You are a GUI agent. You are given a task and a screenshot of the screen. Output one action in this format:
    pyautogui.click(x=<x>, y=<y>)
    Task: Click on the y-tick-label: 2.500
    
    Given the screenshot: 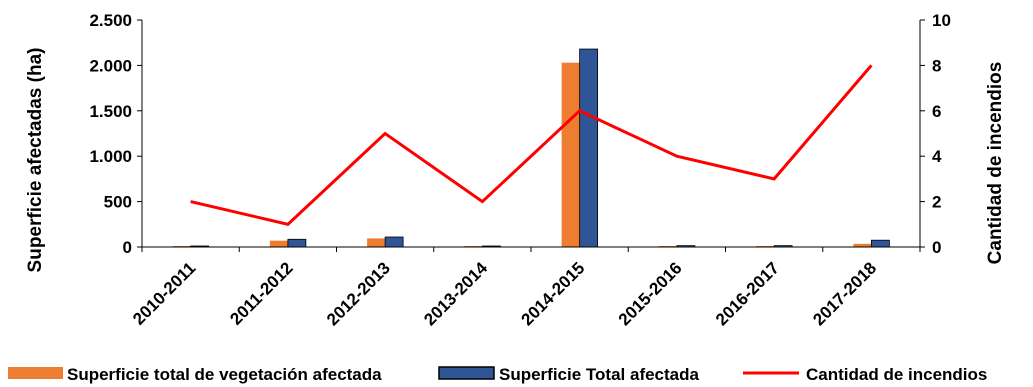 What is the action you would take?
    pyautogui.click(x=110, y=20)
    